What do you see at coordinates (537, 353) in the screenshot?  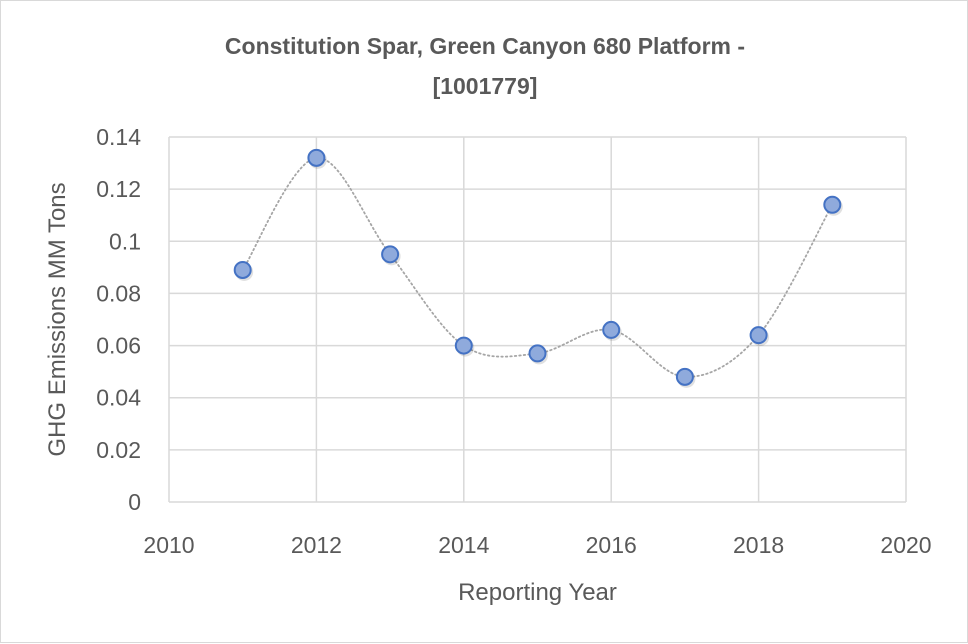 I see `data-point-2015` at bounding box center [537, 353].